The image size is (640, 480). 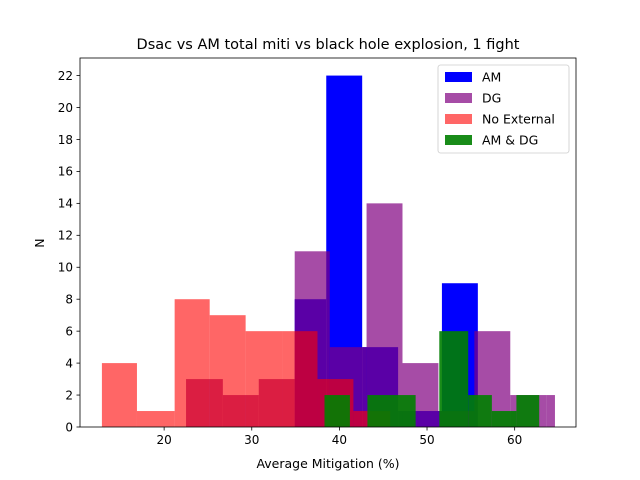 I want to click on x-tick-label-0: 20, so click(x=163, y=440).